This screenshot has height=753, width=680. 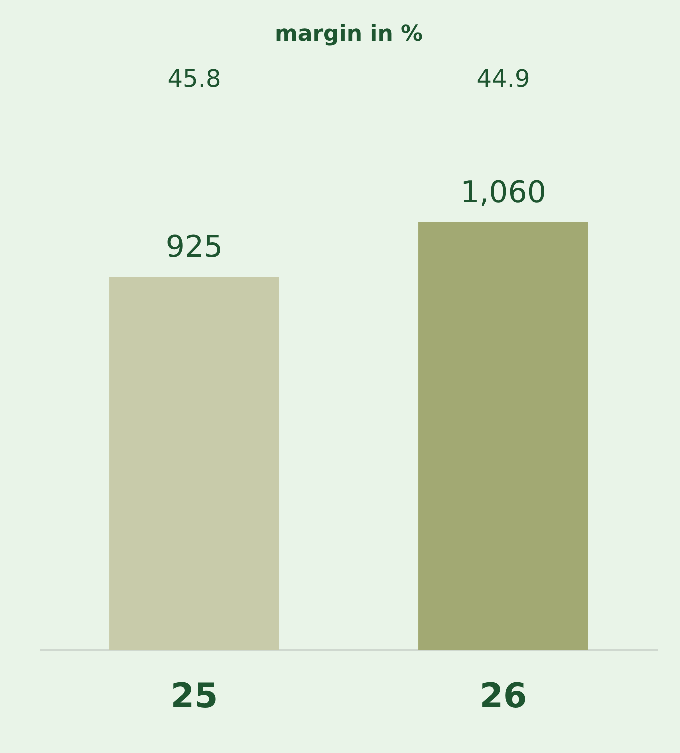 What do you see at coordinates (503, 79) in the screenshot?
I see `text: 44.9` at bounding box center [503, 79].